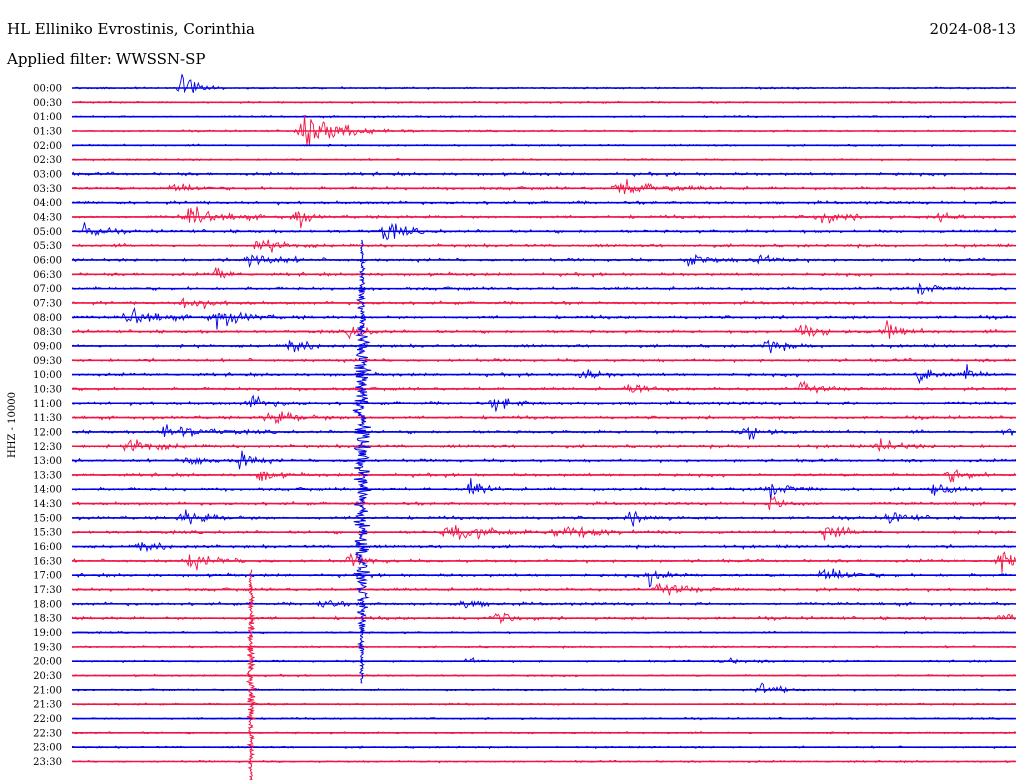 The height and width of the screenshot is (780, 1024). I want to click on time-tick-label: 10:30, so click(47, 389).